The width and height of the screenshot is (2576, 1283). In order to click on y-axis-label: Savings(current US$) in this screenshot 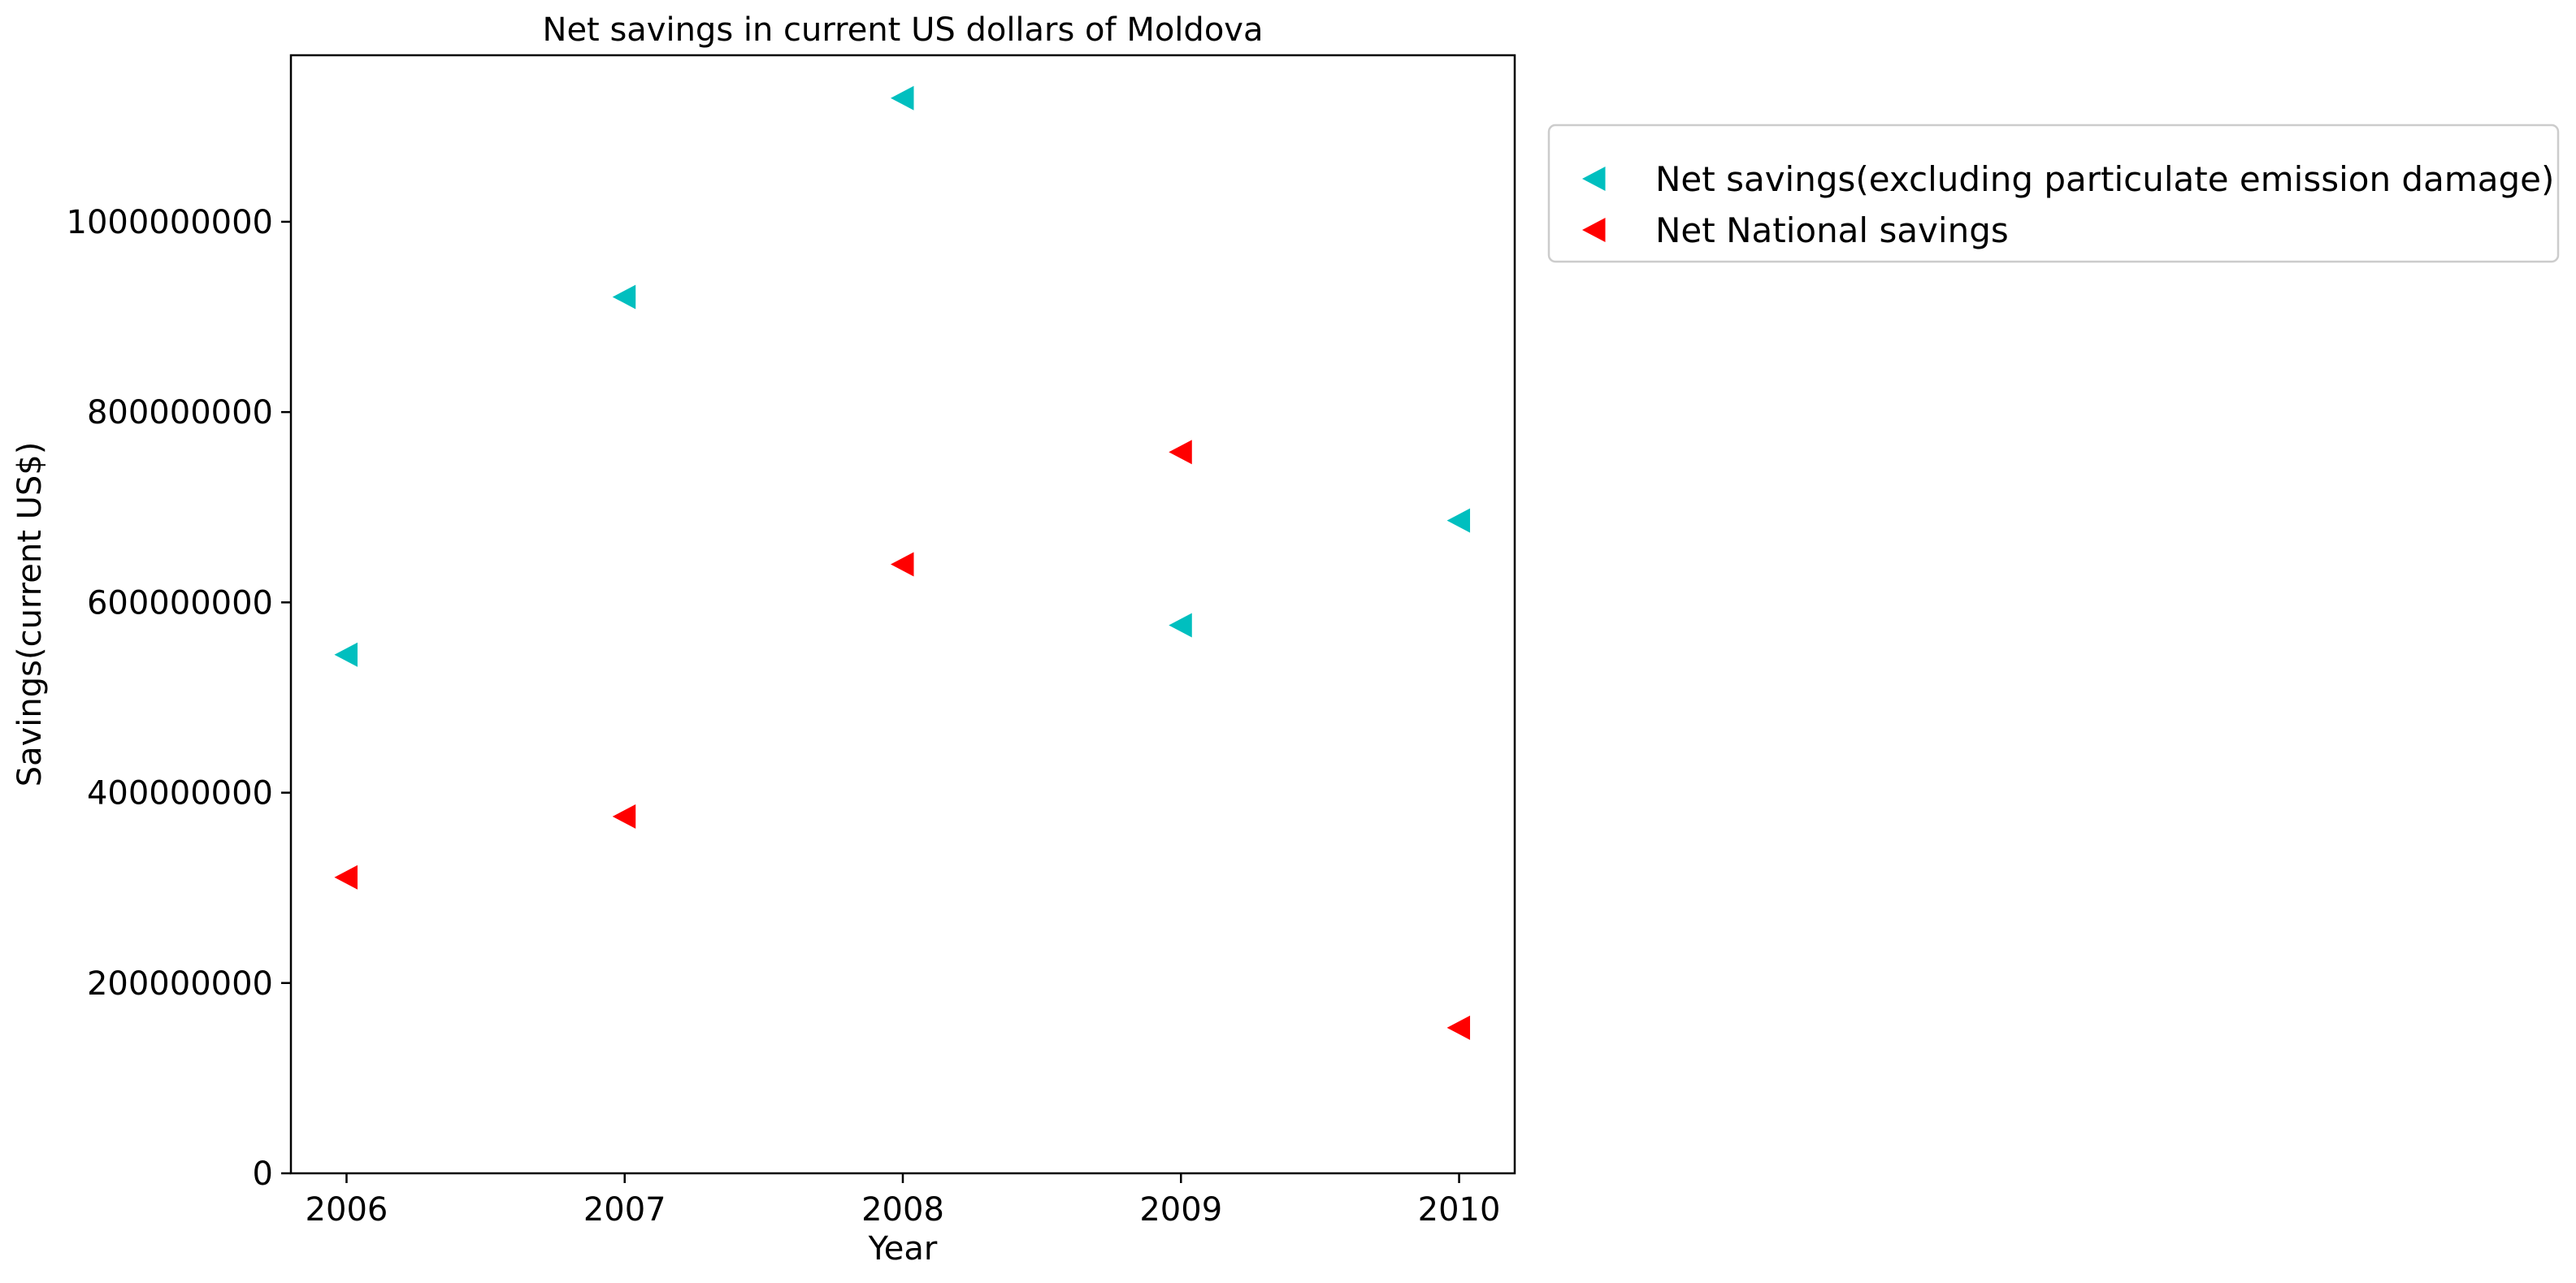, I will do `click(30, 614)`.